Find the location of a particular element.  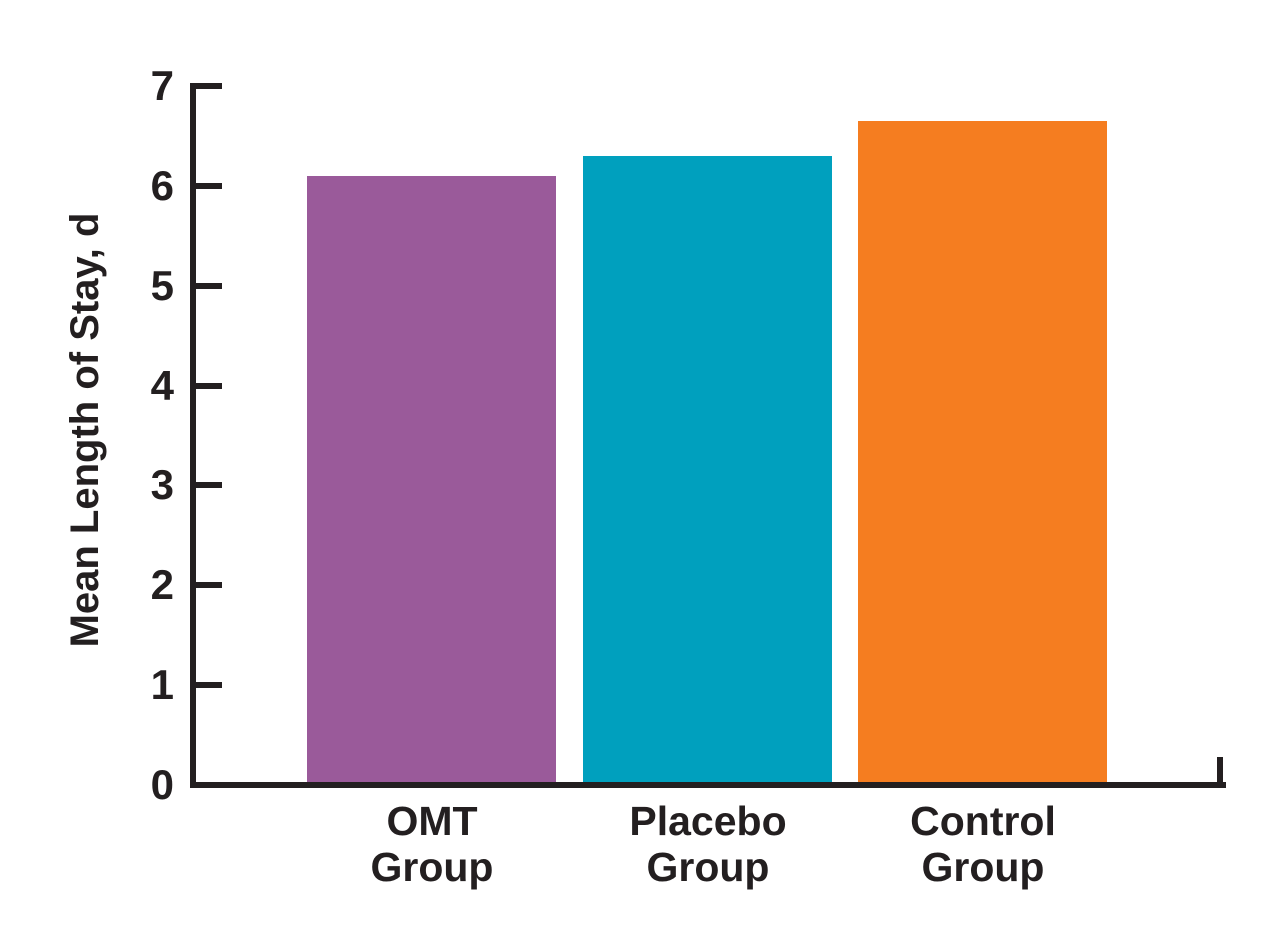

x-label-line: Control is located at coordinates (983, 821).